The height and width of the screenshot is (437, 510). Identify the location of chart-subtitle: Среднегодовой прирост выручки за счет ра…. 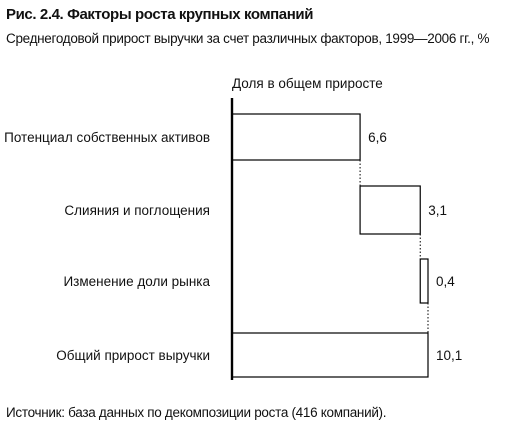
(248, 38).